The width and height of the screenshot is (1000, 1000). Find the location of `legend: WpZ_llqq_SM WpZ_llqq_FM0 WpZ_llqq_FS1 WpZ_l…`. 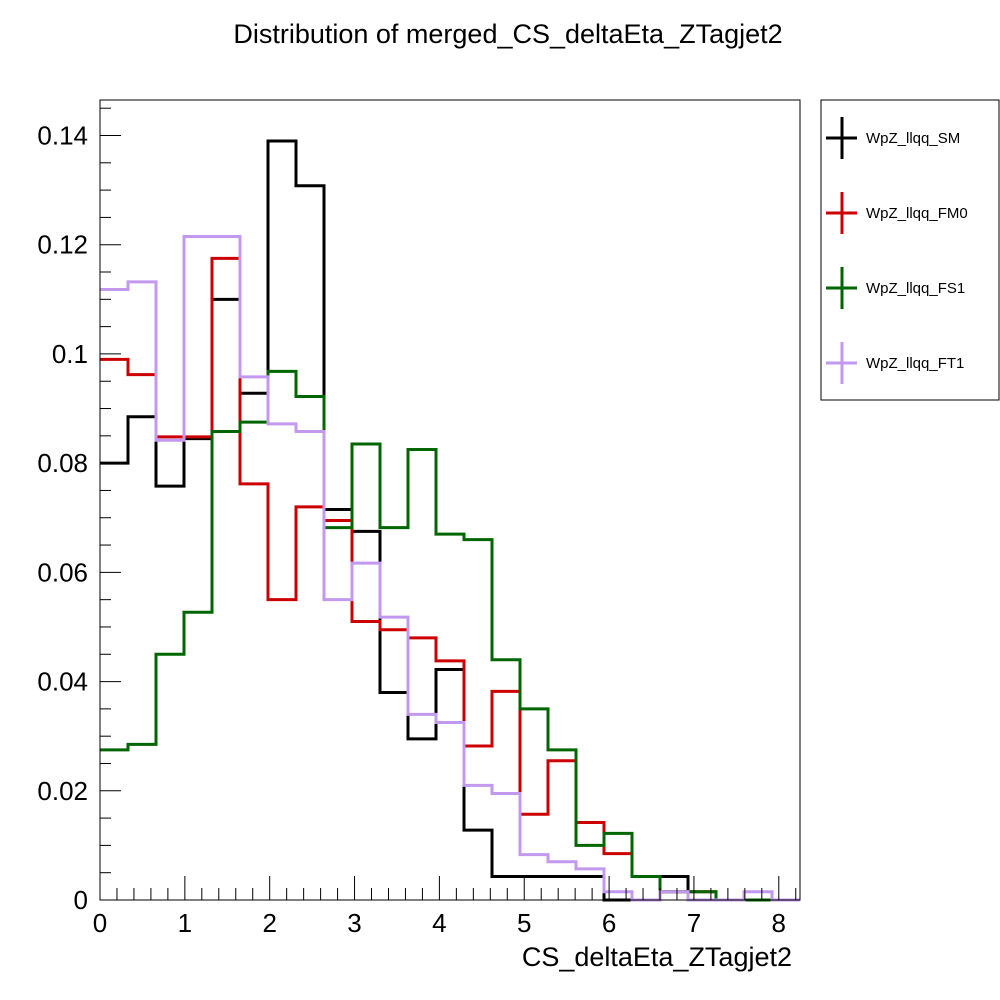

legend: WpZ_llqq_SM WpZ_llqq_FM0 WpZ_llqq_FS1 WpZ_l… is located at coordinates (910, 250).